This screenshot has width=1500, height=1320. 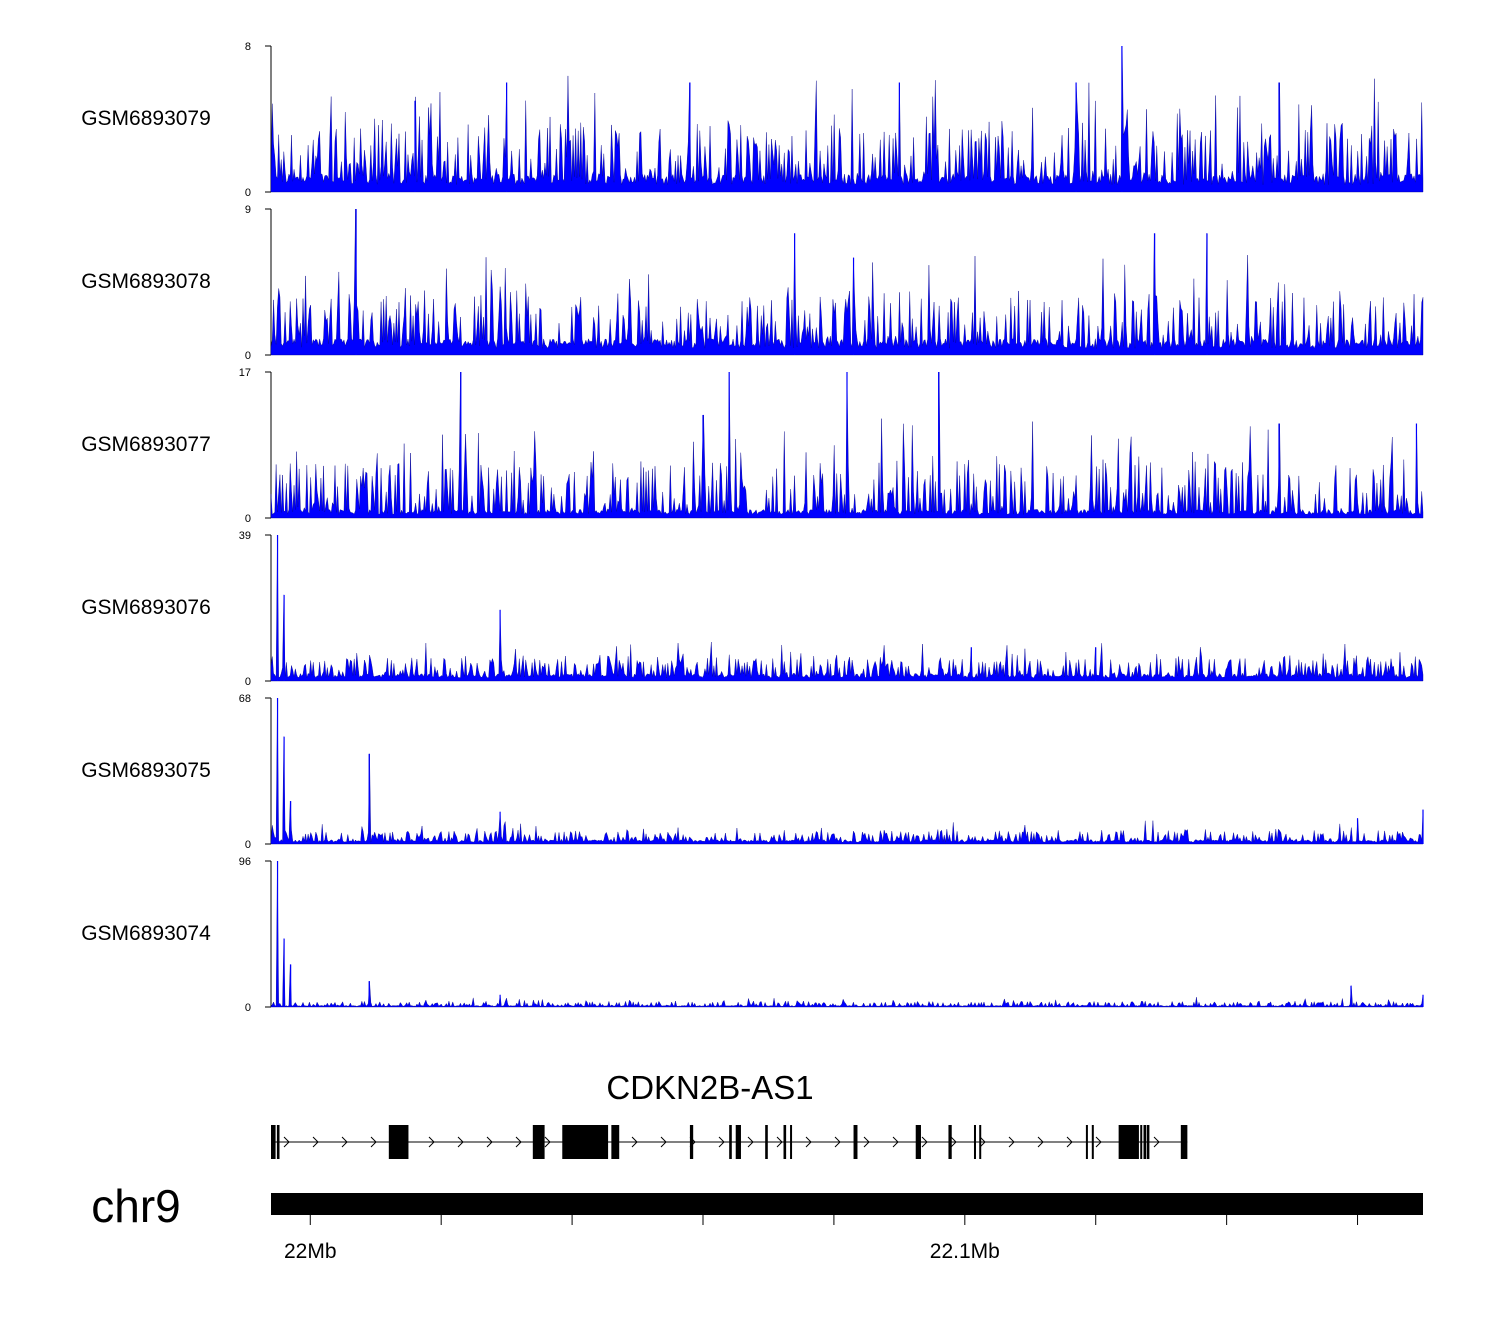 I want to click on track-GSM6893077: GSM6893077 17 0, so click(x=752, y=446).